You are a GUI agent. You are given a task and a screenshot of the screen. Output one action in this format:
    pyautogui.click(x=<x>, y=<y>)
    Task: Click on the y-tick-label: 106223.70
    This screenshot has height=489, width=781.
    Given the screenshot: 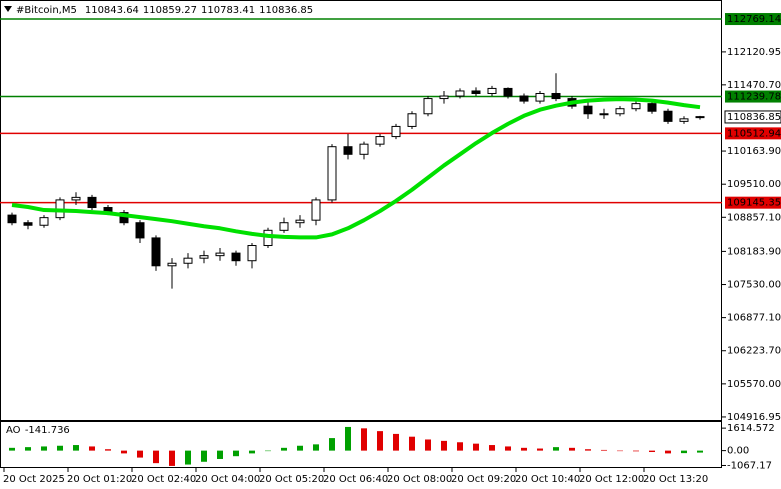 What is the action you would take?
    pyautogui.click(x=754, y=351)
    